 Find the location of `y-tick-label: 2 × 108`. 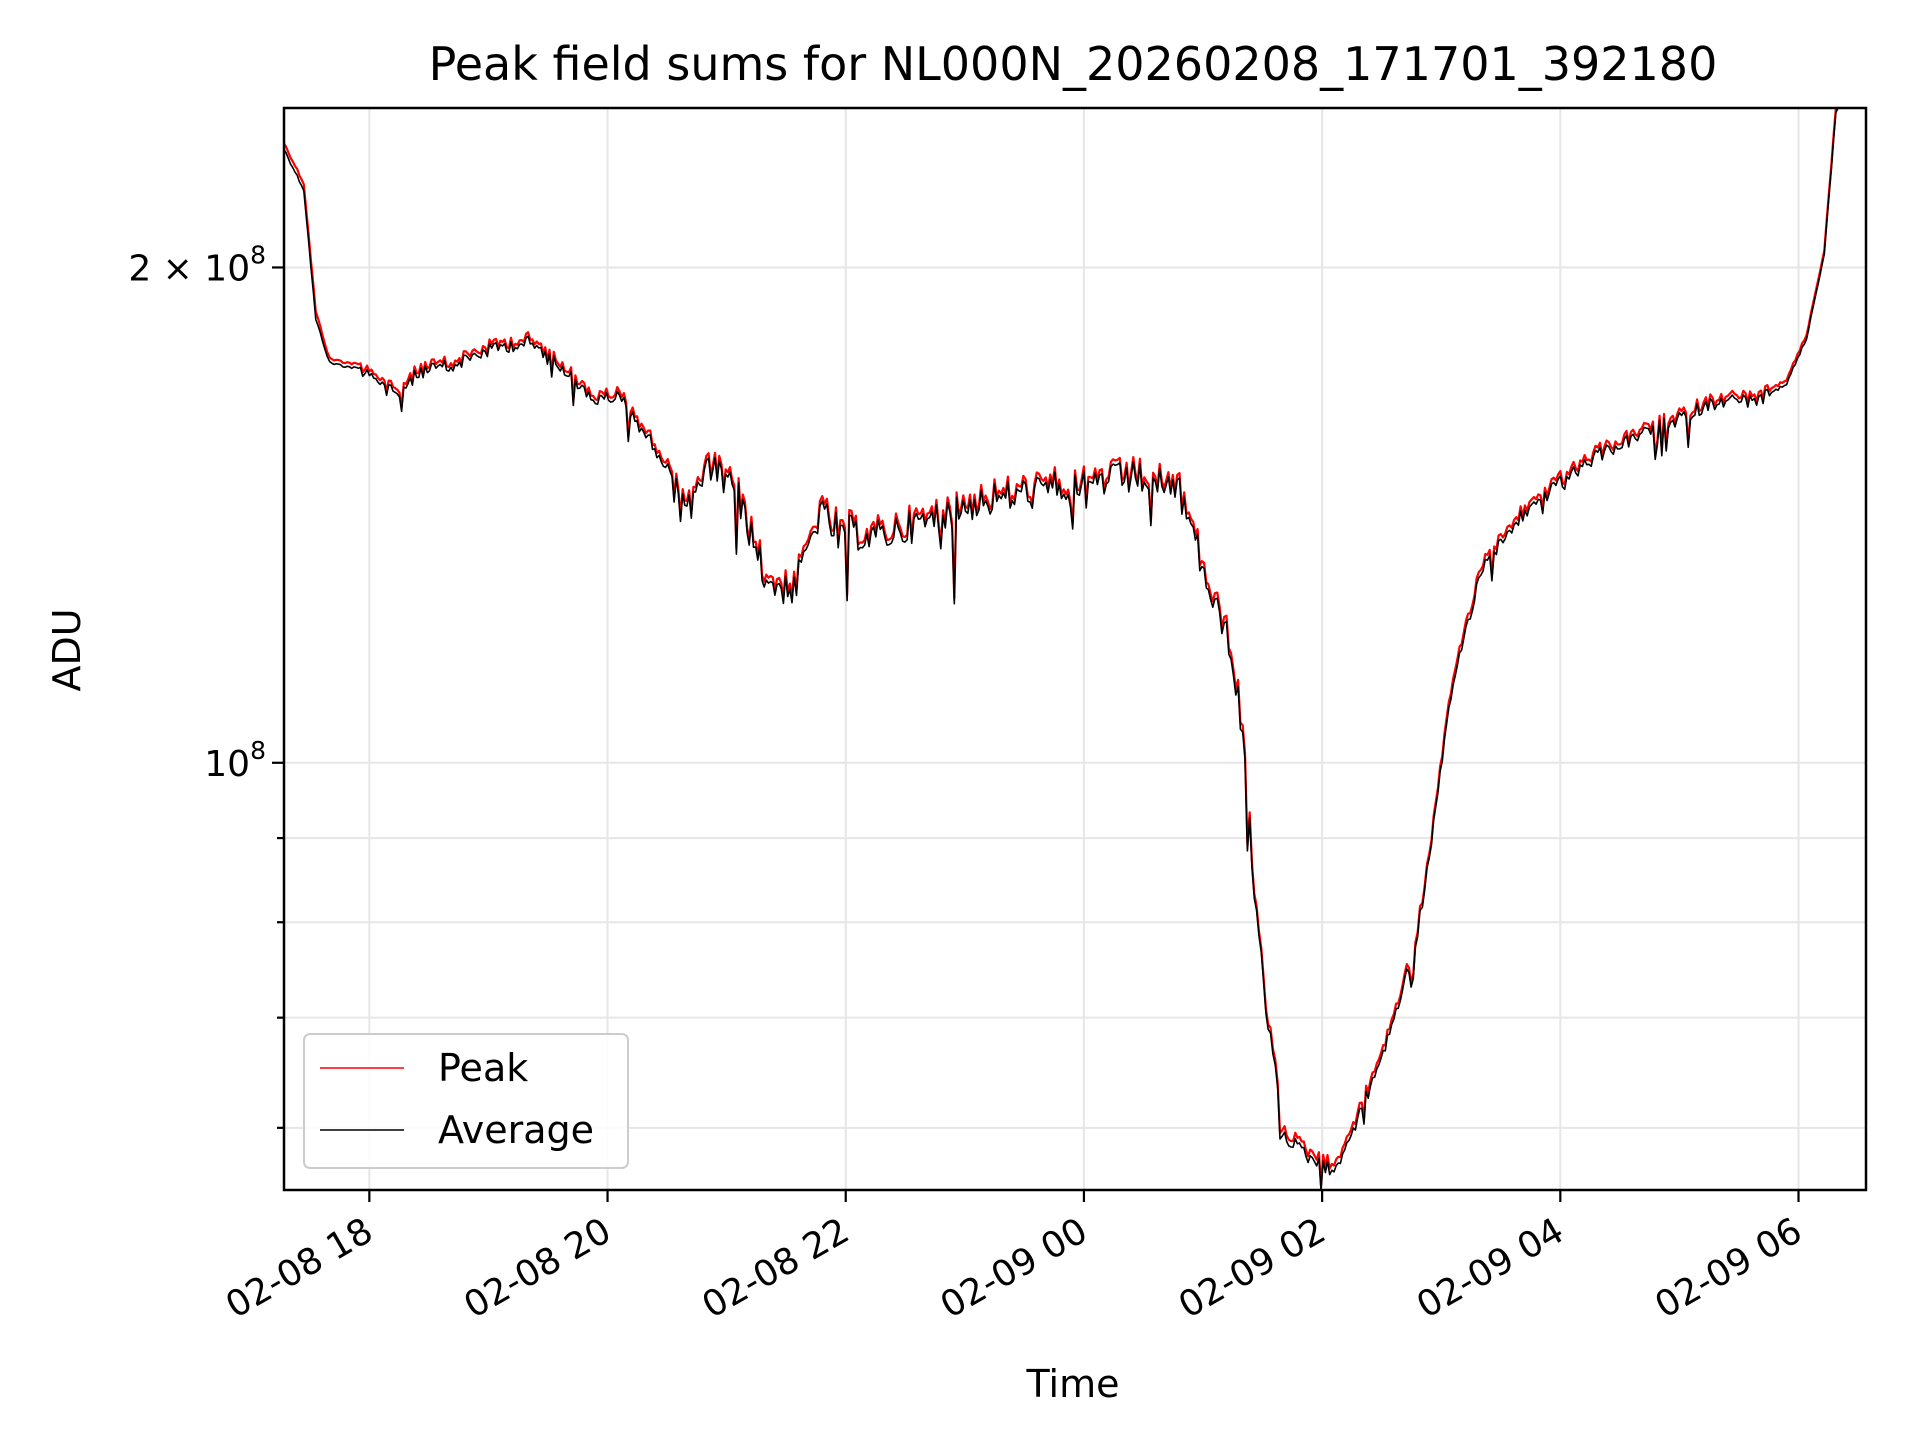

y-tick-label: 2 × 108 is located at coordinates (197, 264).